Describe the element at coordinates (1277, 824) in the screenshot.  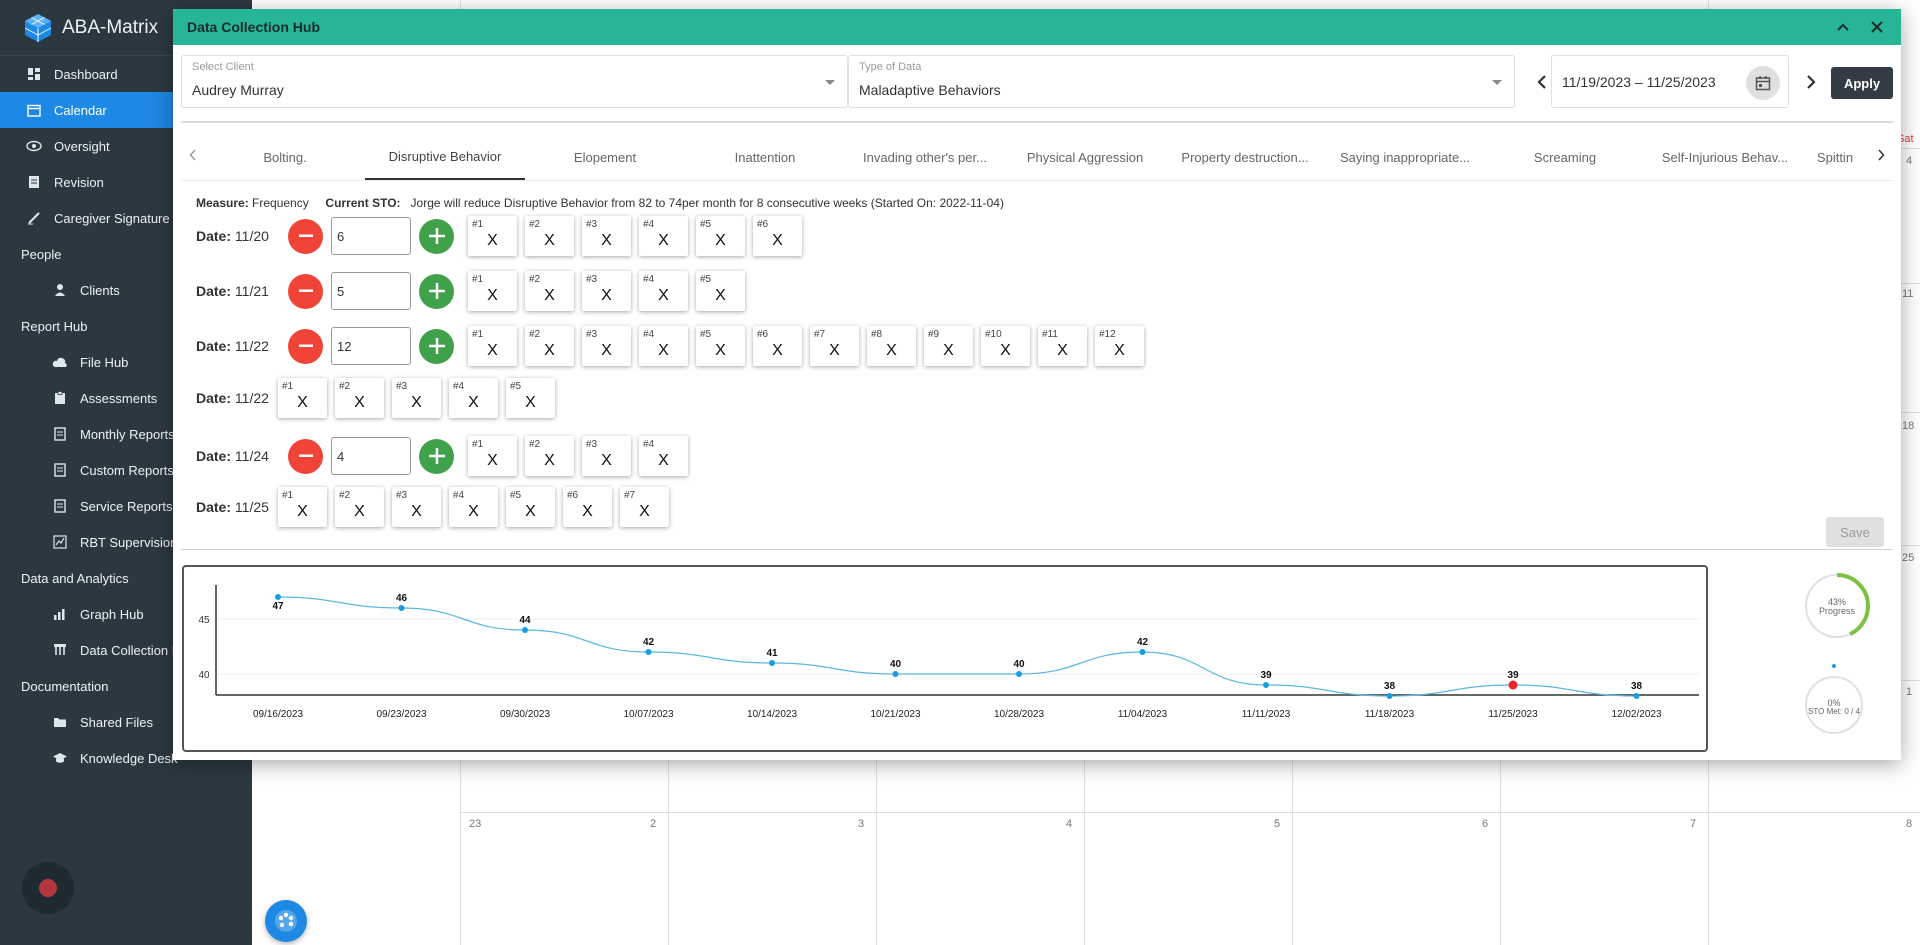
I see `calendar-day-number: 5` at that location.